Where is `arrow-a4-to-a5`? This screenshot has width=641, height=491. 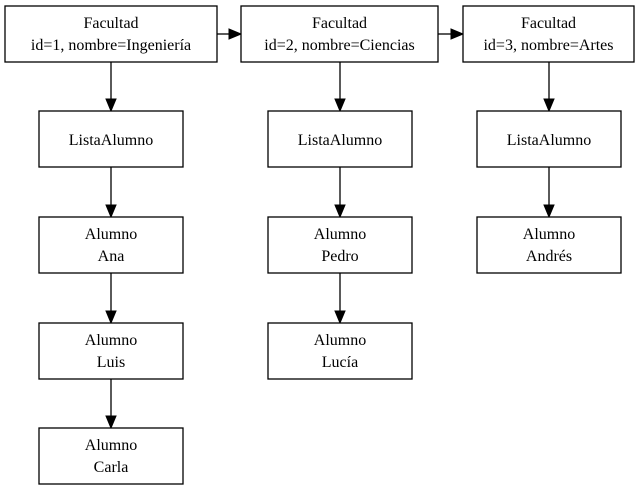
arrow-a4-to-a5 is located at coordinates (340, 299).